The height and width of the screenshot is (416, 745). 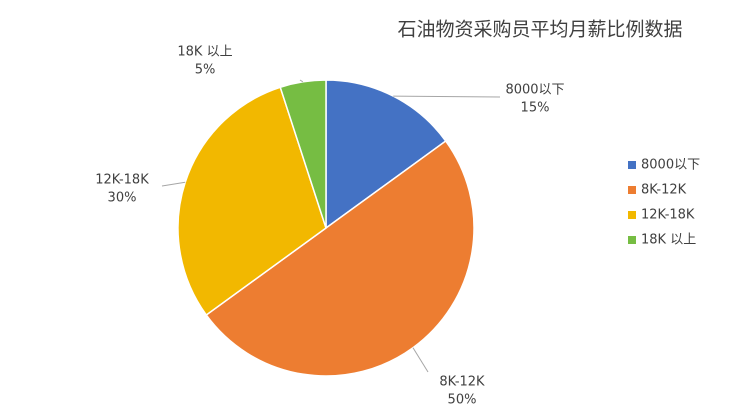 I want to click on legend-label: 8000以下, so click(x=670, y=165).